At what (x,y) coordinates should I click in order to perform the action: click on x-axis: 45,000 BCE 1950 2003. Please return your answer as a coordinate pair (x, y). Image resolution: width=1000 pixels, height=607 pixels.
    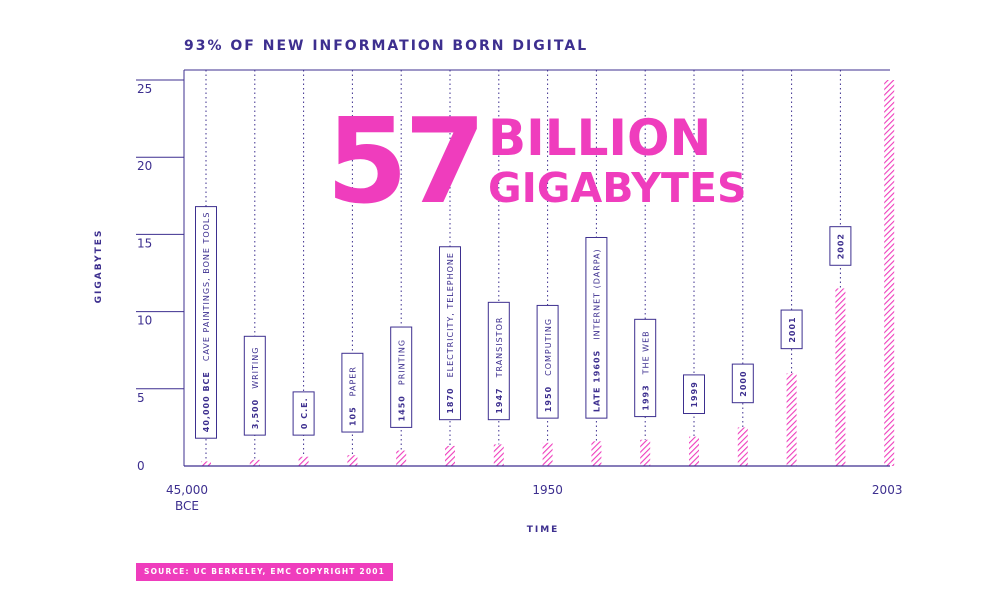
    Looking at the image, I should click on (534, 489).